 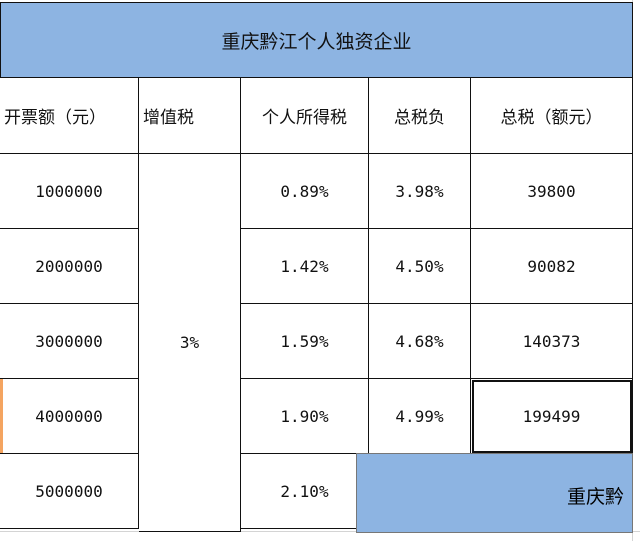 I want to click on invoice-cell: 1000000, so click(x=69, y=191).